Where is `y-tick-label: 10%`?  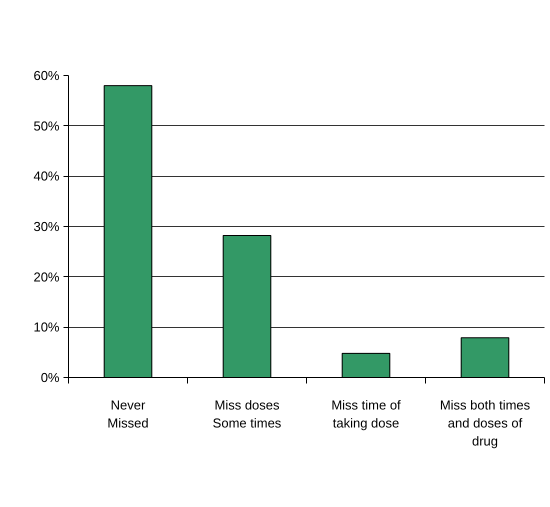
y-tick-label: 10% is located at coordinates (46, 327).